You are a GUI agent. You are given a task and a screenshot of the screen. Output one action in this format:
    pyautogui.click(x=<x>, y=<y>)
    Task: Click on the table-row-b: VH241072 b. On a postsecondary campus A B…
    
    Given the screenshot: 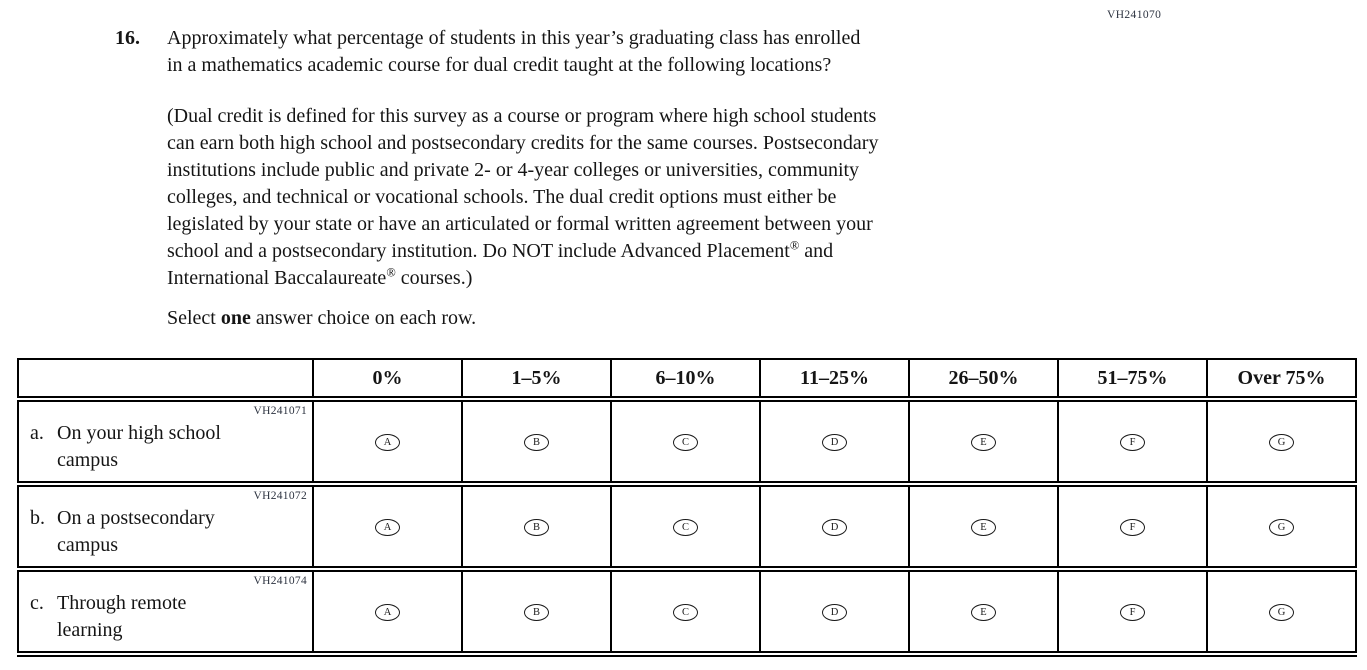 What is the action you would take?
    pyautogui.click(x=687, y=525)
    